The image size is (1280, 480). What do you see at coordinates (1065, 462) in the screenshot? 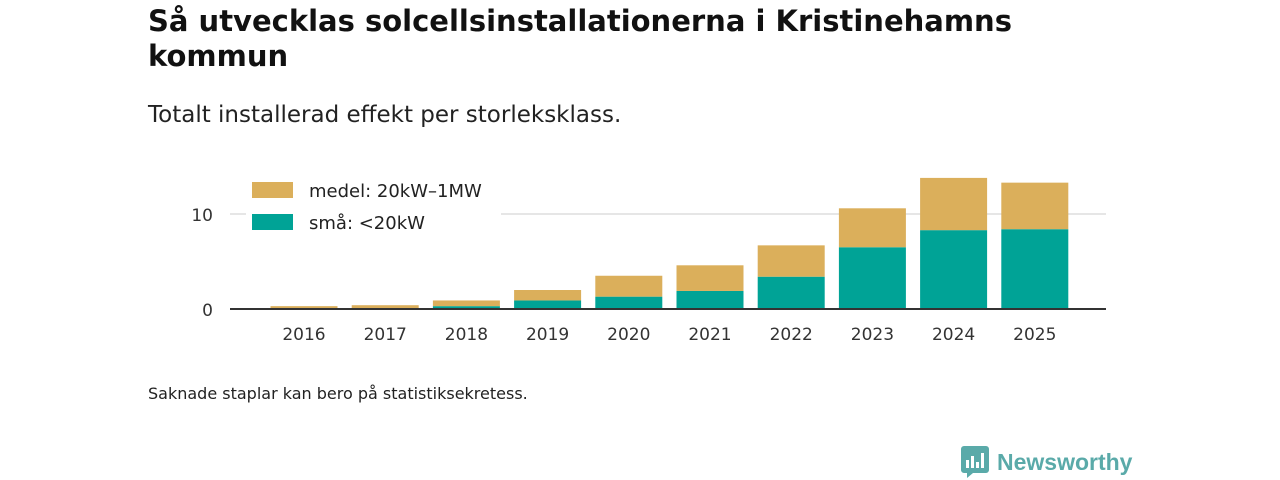
I see `brand-name: Newsworthy` at bounding box center [1065, 462].